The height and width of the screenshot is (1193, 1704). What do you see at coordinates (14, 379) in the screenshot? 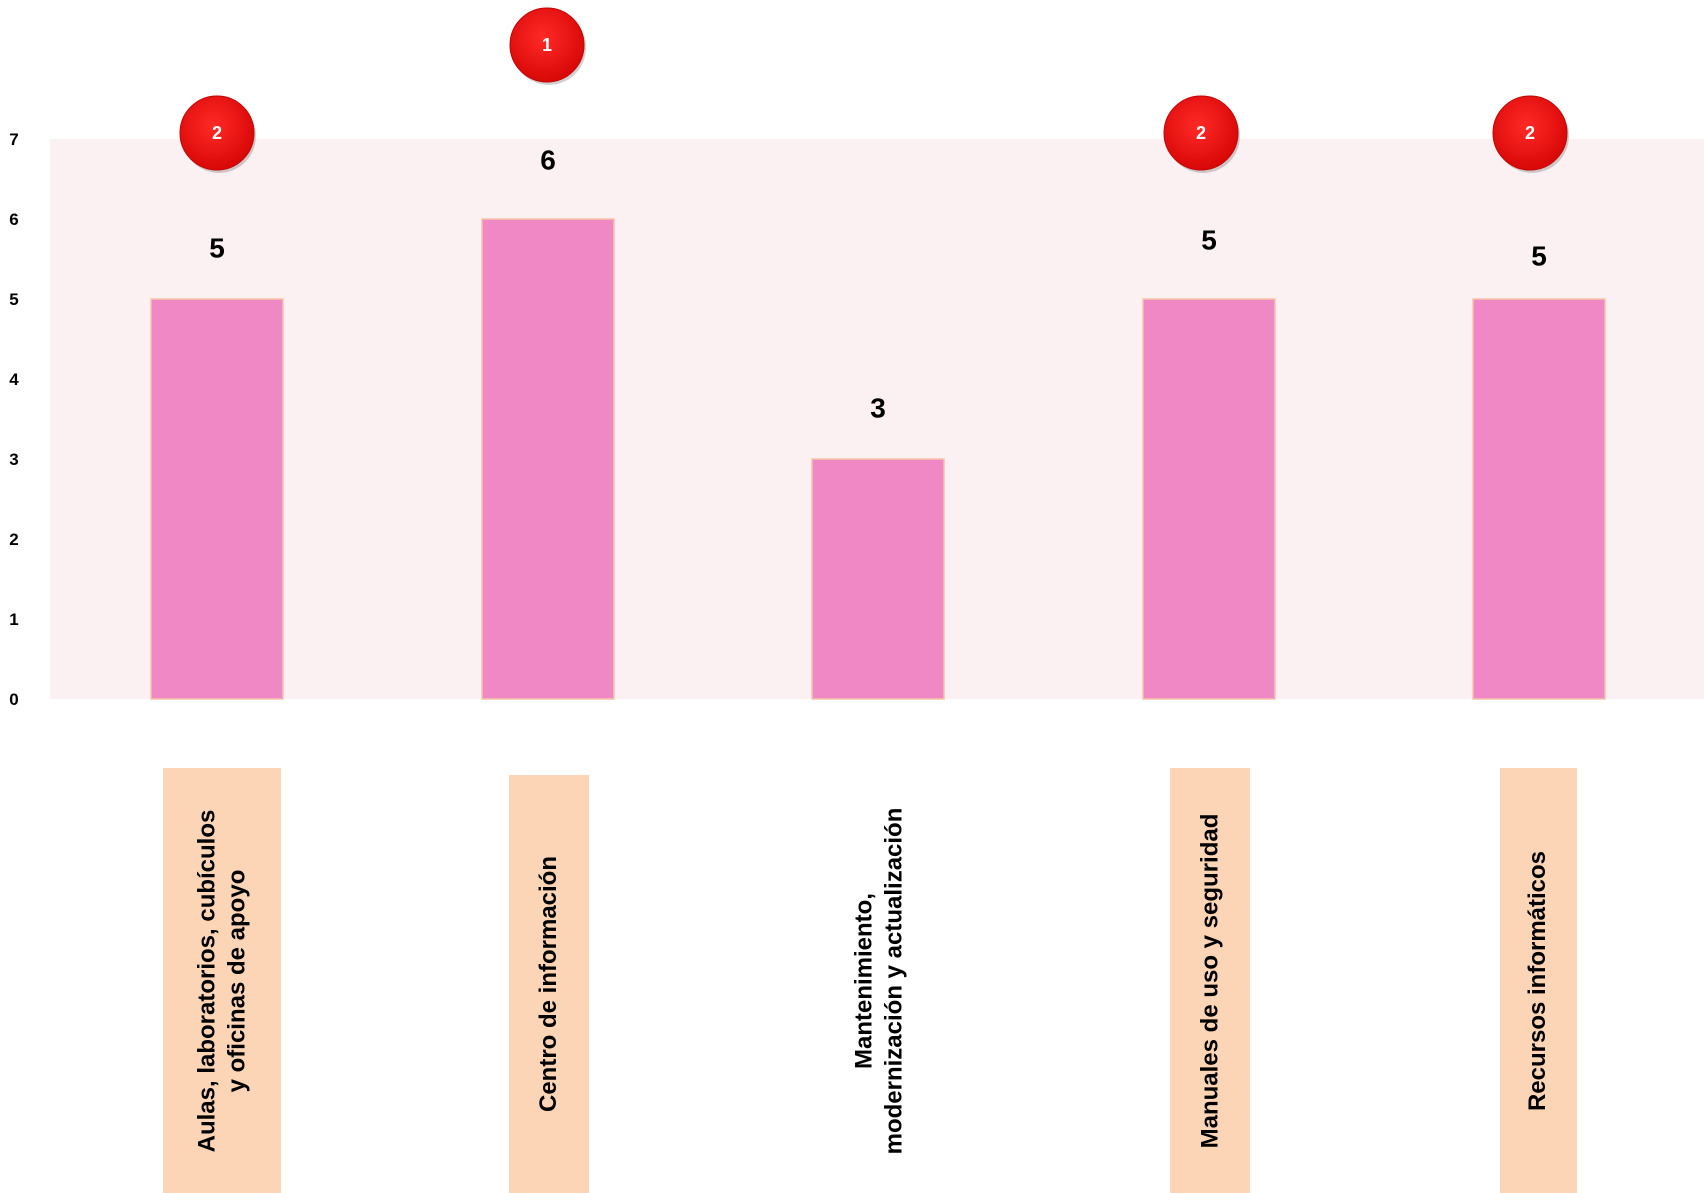
I see `y-tick-label: 4` at bounding box center [14, 379].